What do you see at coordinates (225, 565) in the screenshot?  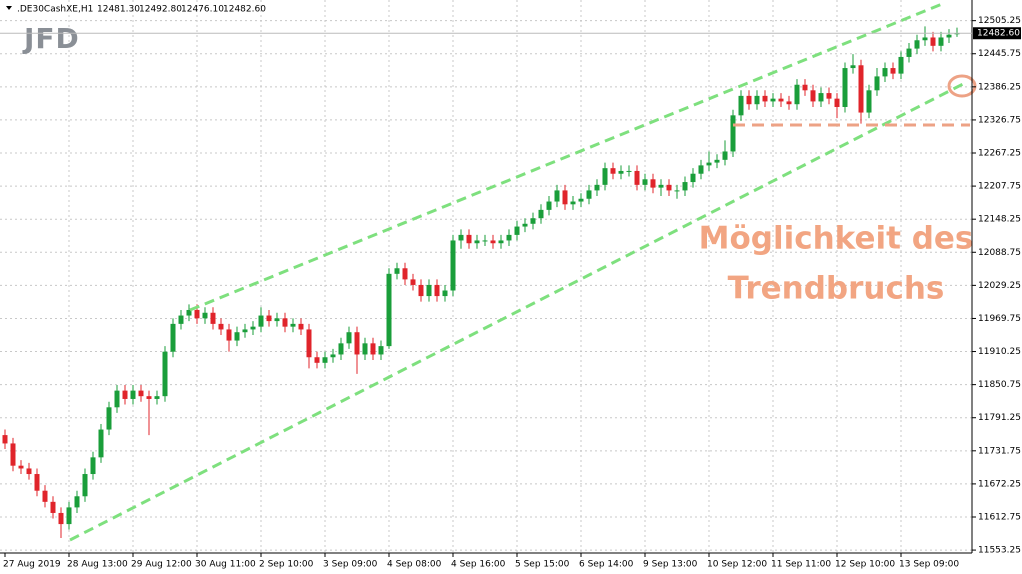 I see `x-tick-label: 30 Aug 11:00` at bounding box center [225, 565].